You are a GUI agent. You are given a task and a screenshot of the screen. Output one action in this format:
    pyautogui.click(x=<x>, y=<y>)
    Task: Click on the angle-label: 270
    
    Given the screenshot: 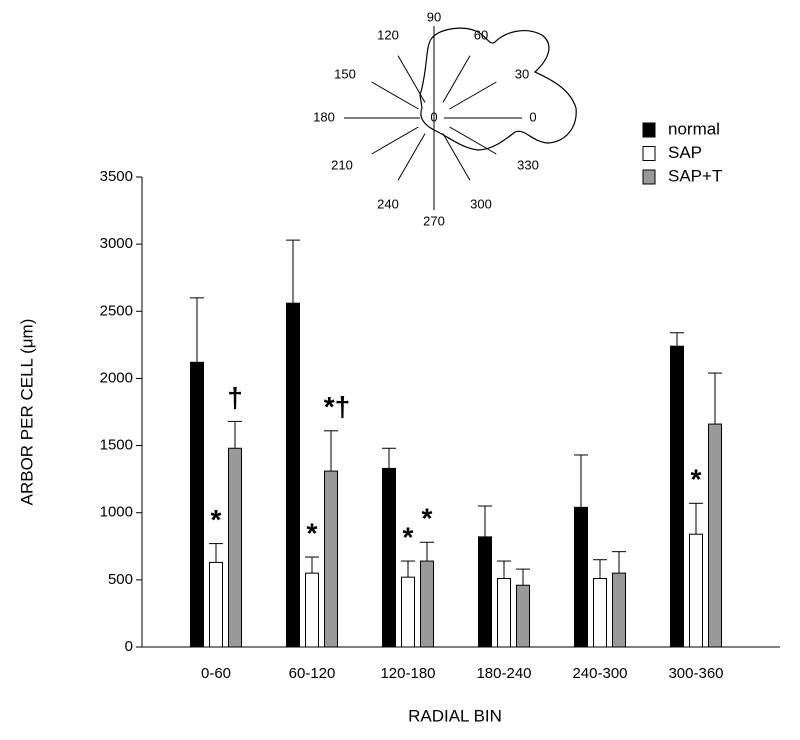 What is the action you would take?
    pyautogui.click(x=434, y=220)
    